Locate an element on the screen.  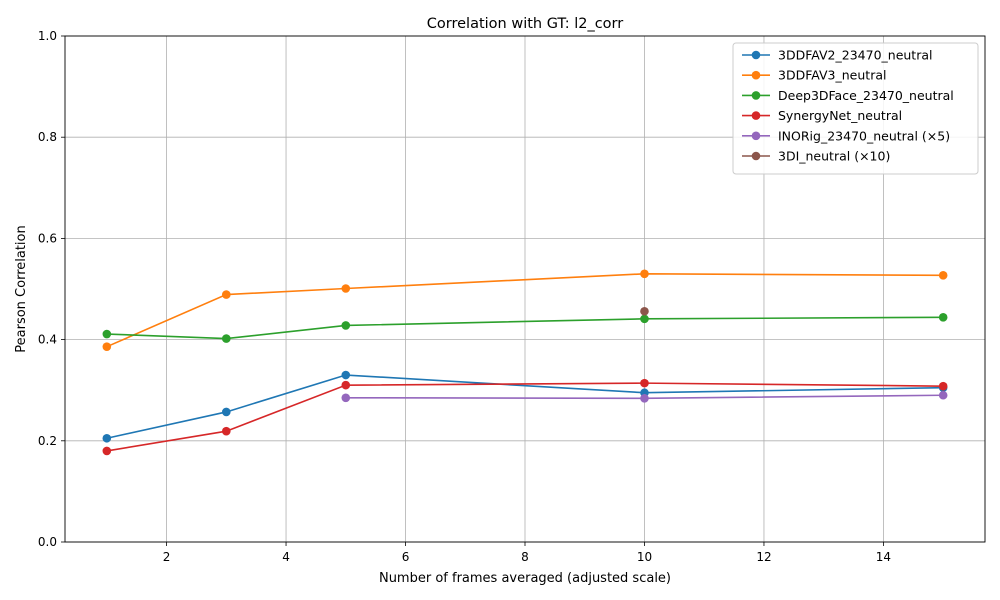
y-tick-label: 0.0 is located at coordinates (47, 542).